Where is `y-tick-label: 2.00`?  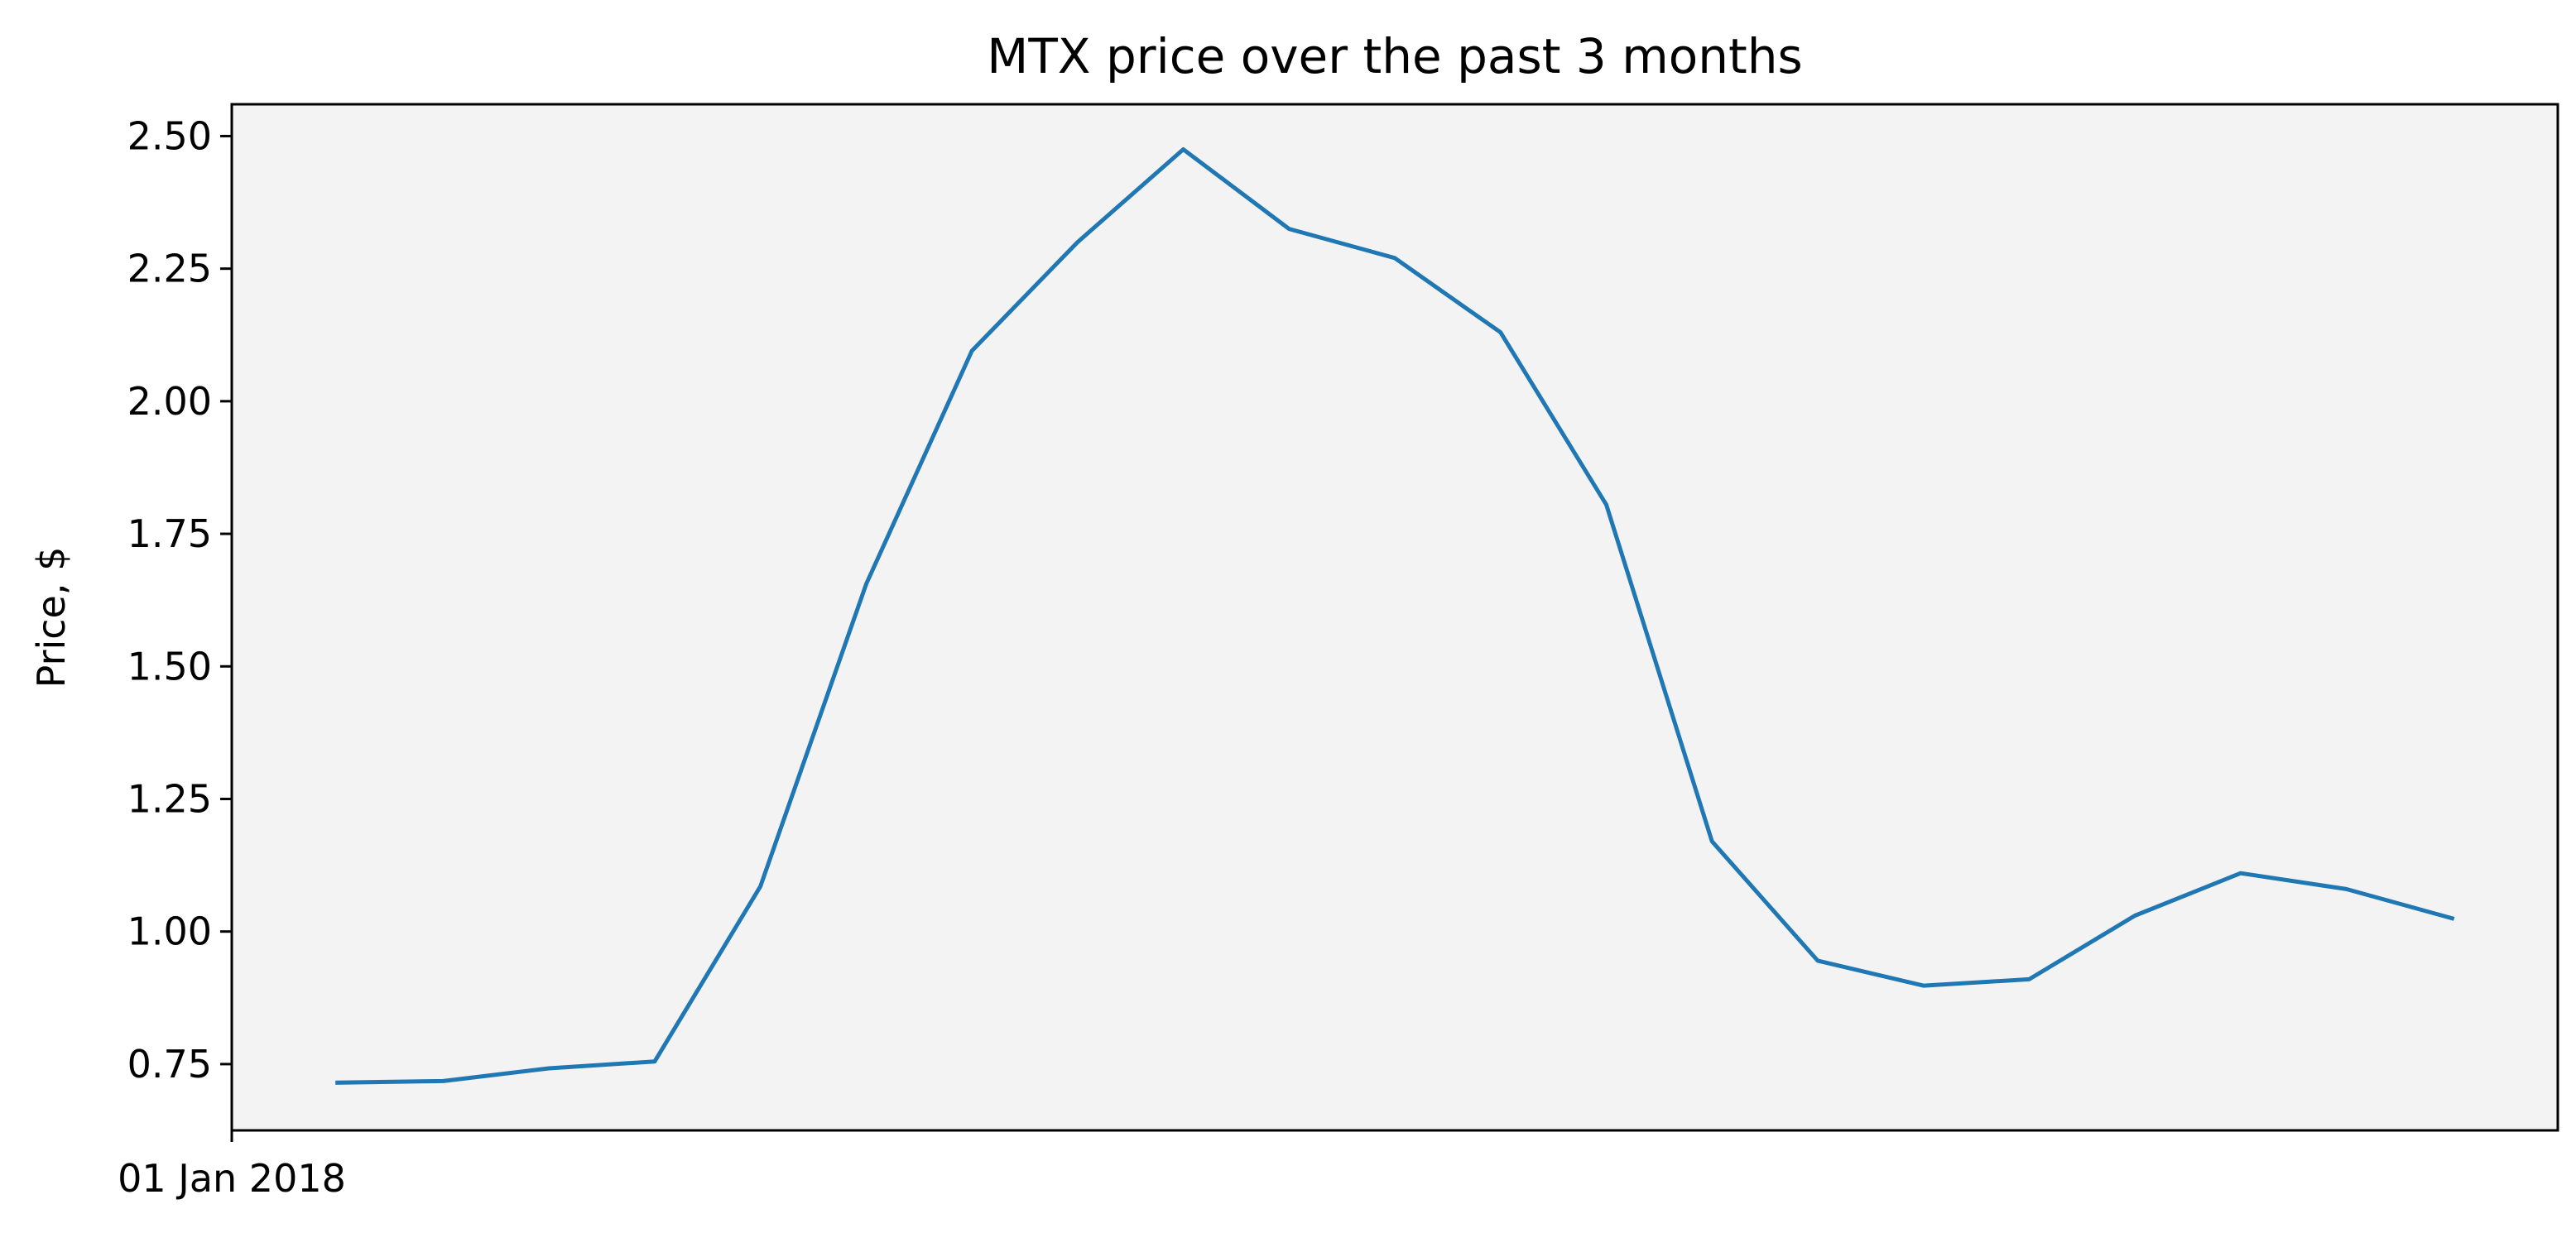
y-tick-label: 2.00 is located at coordinates (169, 401).